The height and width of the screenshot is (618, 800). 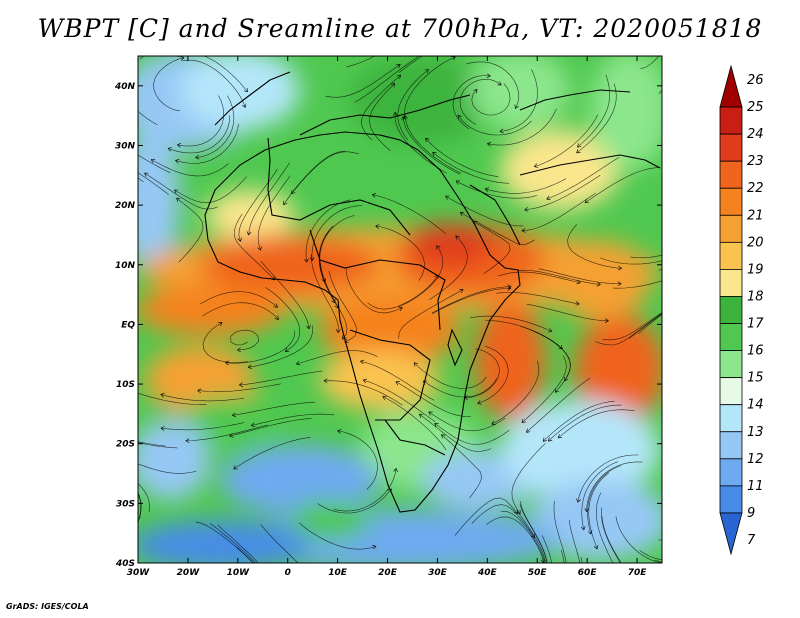 I want to click on colorbar-label: 19, so click(x=755, y=269).